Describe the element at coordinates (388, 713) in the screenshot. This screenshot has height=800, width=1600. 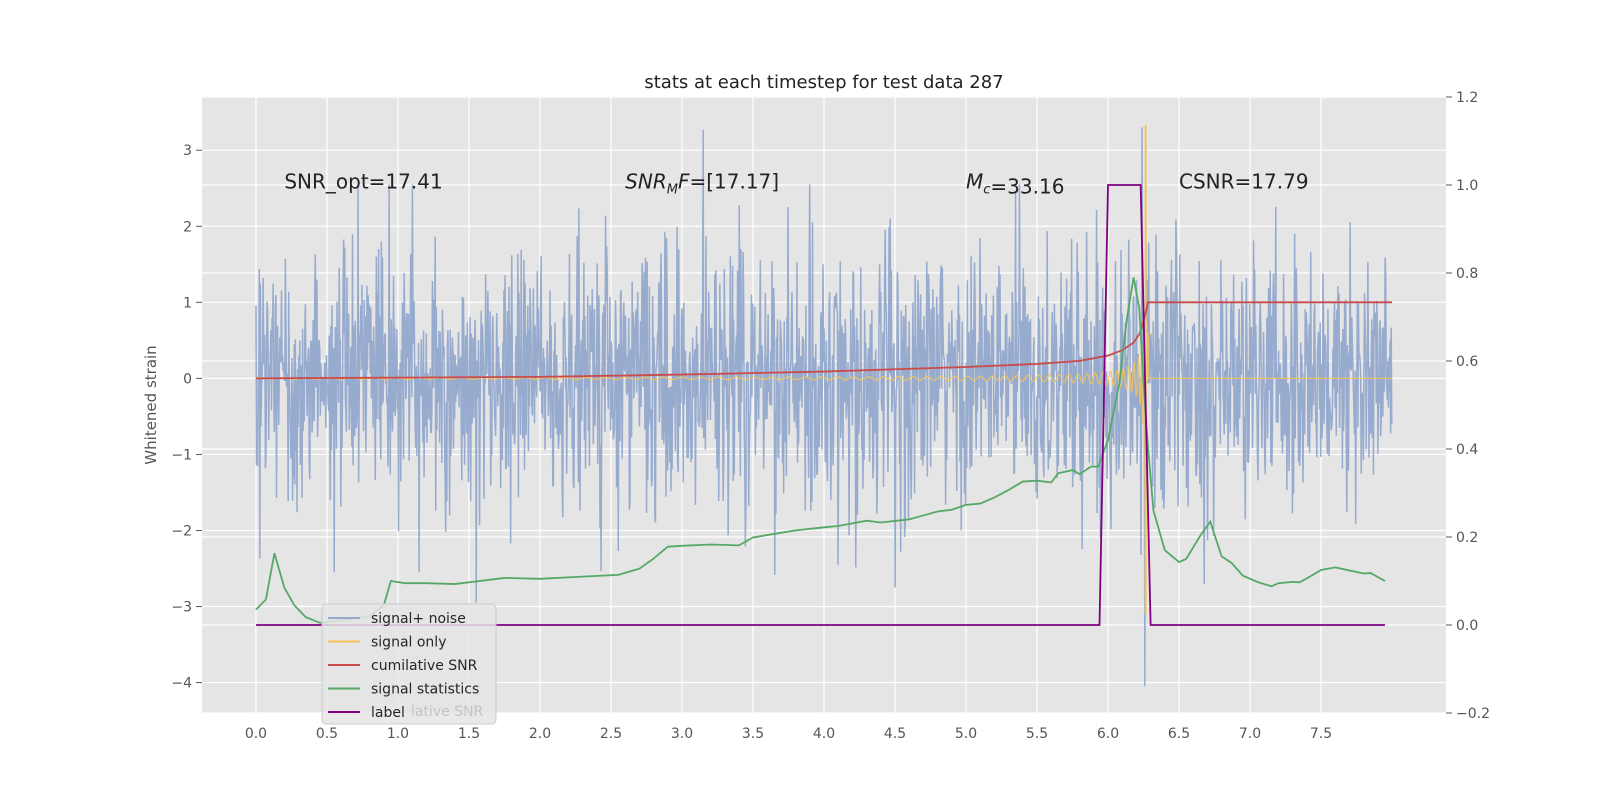
I see `legend-label: label` at that location.